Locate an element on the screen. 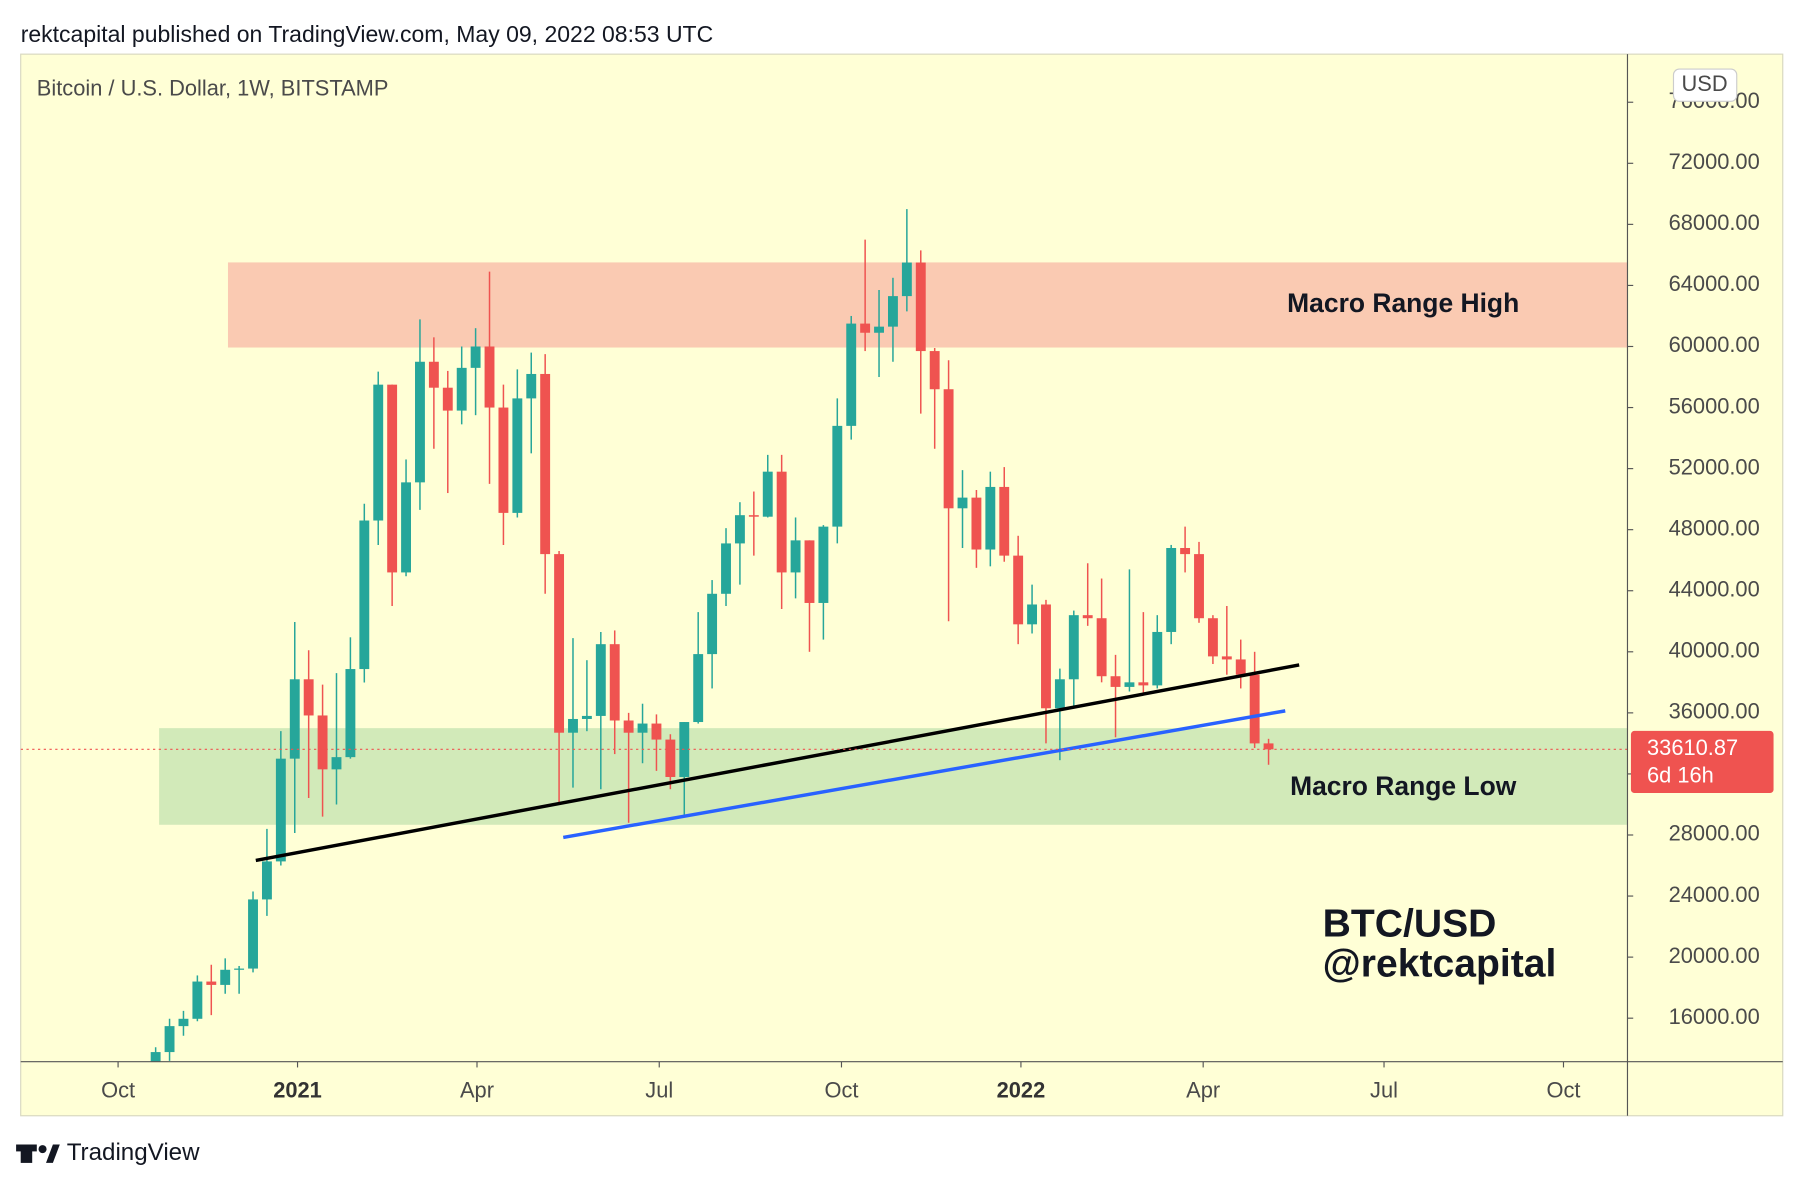 The width and height of the screenshot is (1800, 1186). x-tick-label: 2021 is located at coordinates (297, 1089).